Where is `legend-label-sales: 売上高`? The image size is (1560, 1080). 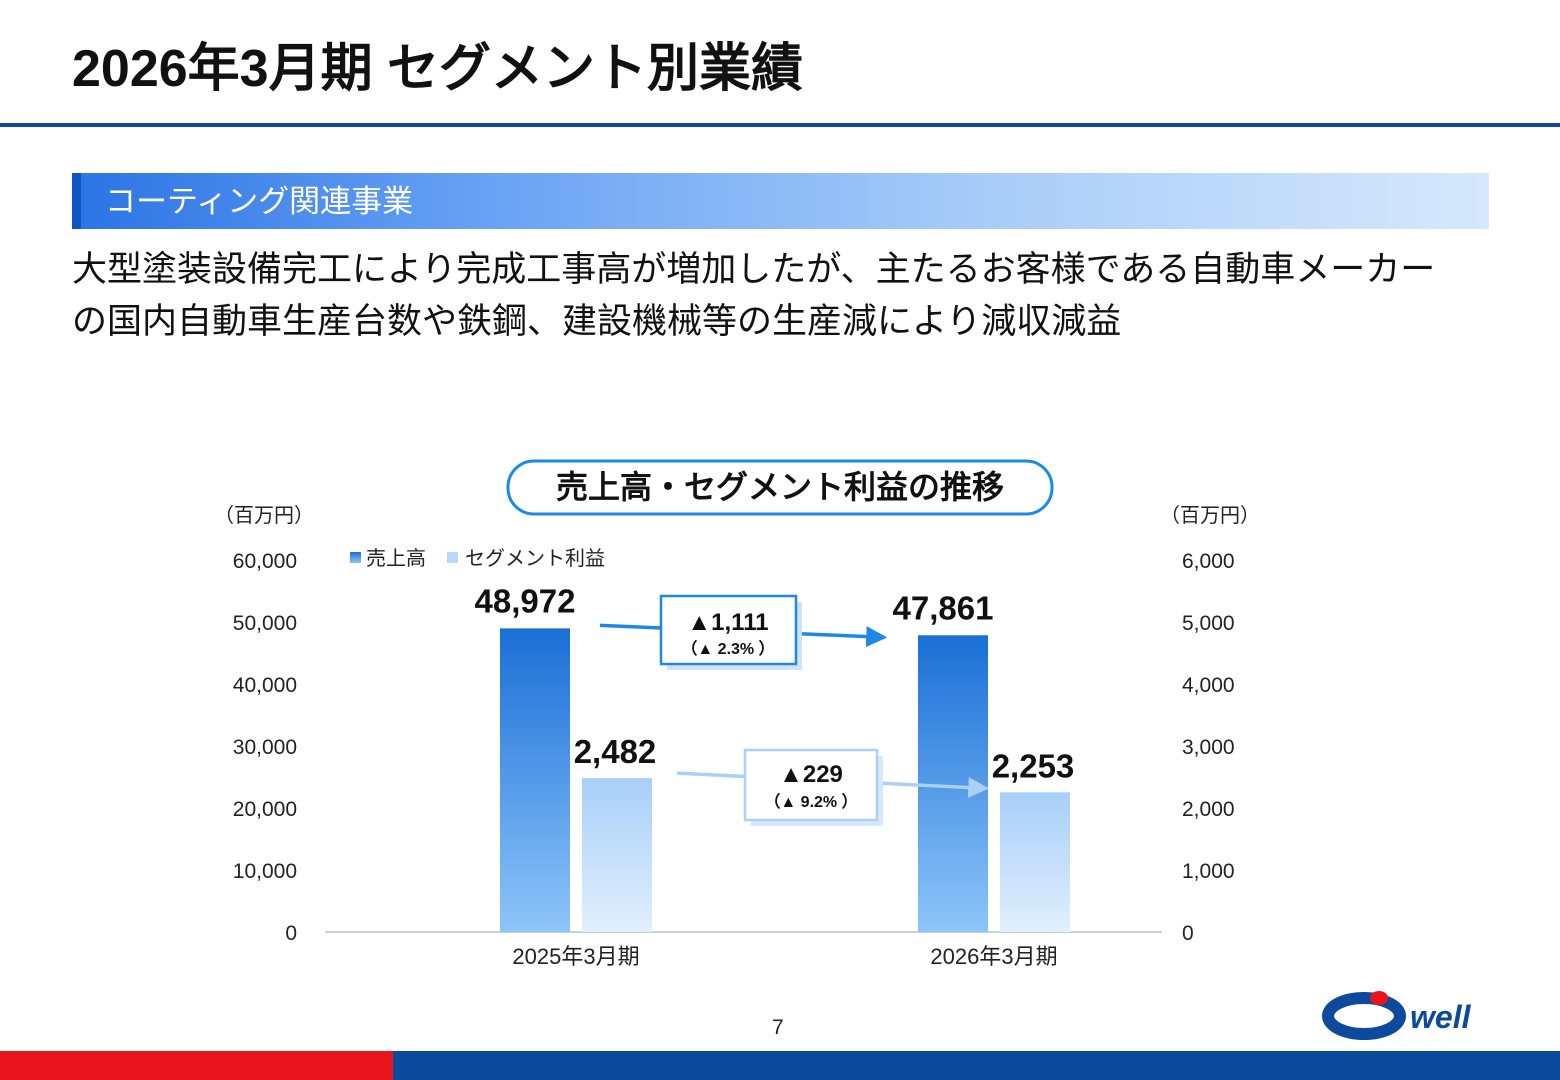
legend-label-sales: 売上高 is located at coordinates (396, 558).